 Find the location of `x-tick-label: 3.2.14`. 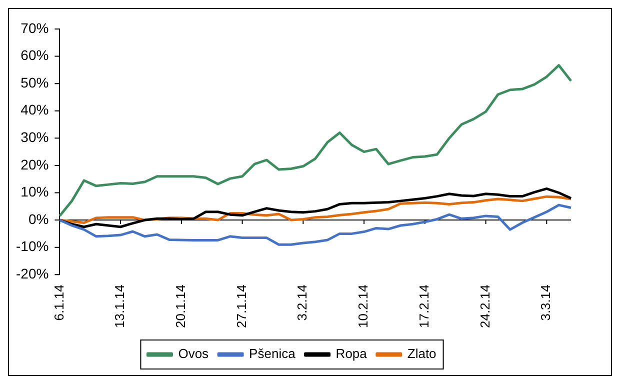

x-tick-label: 3.2.14 is located at coordinates (302, 302).